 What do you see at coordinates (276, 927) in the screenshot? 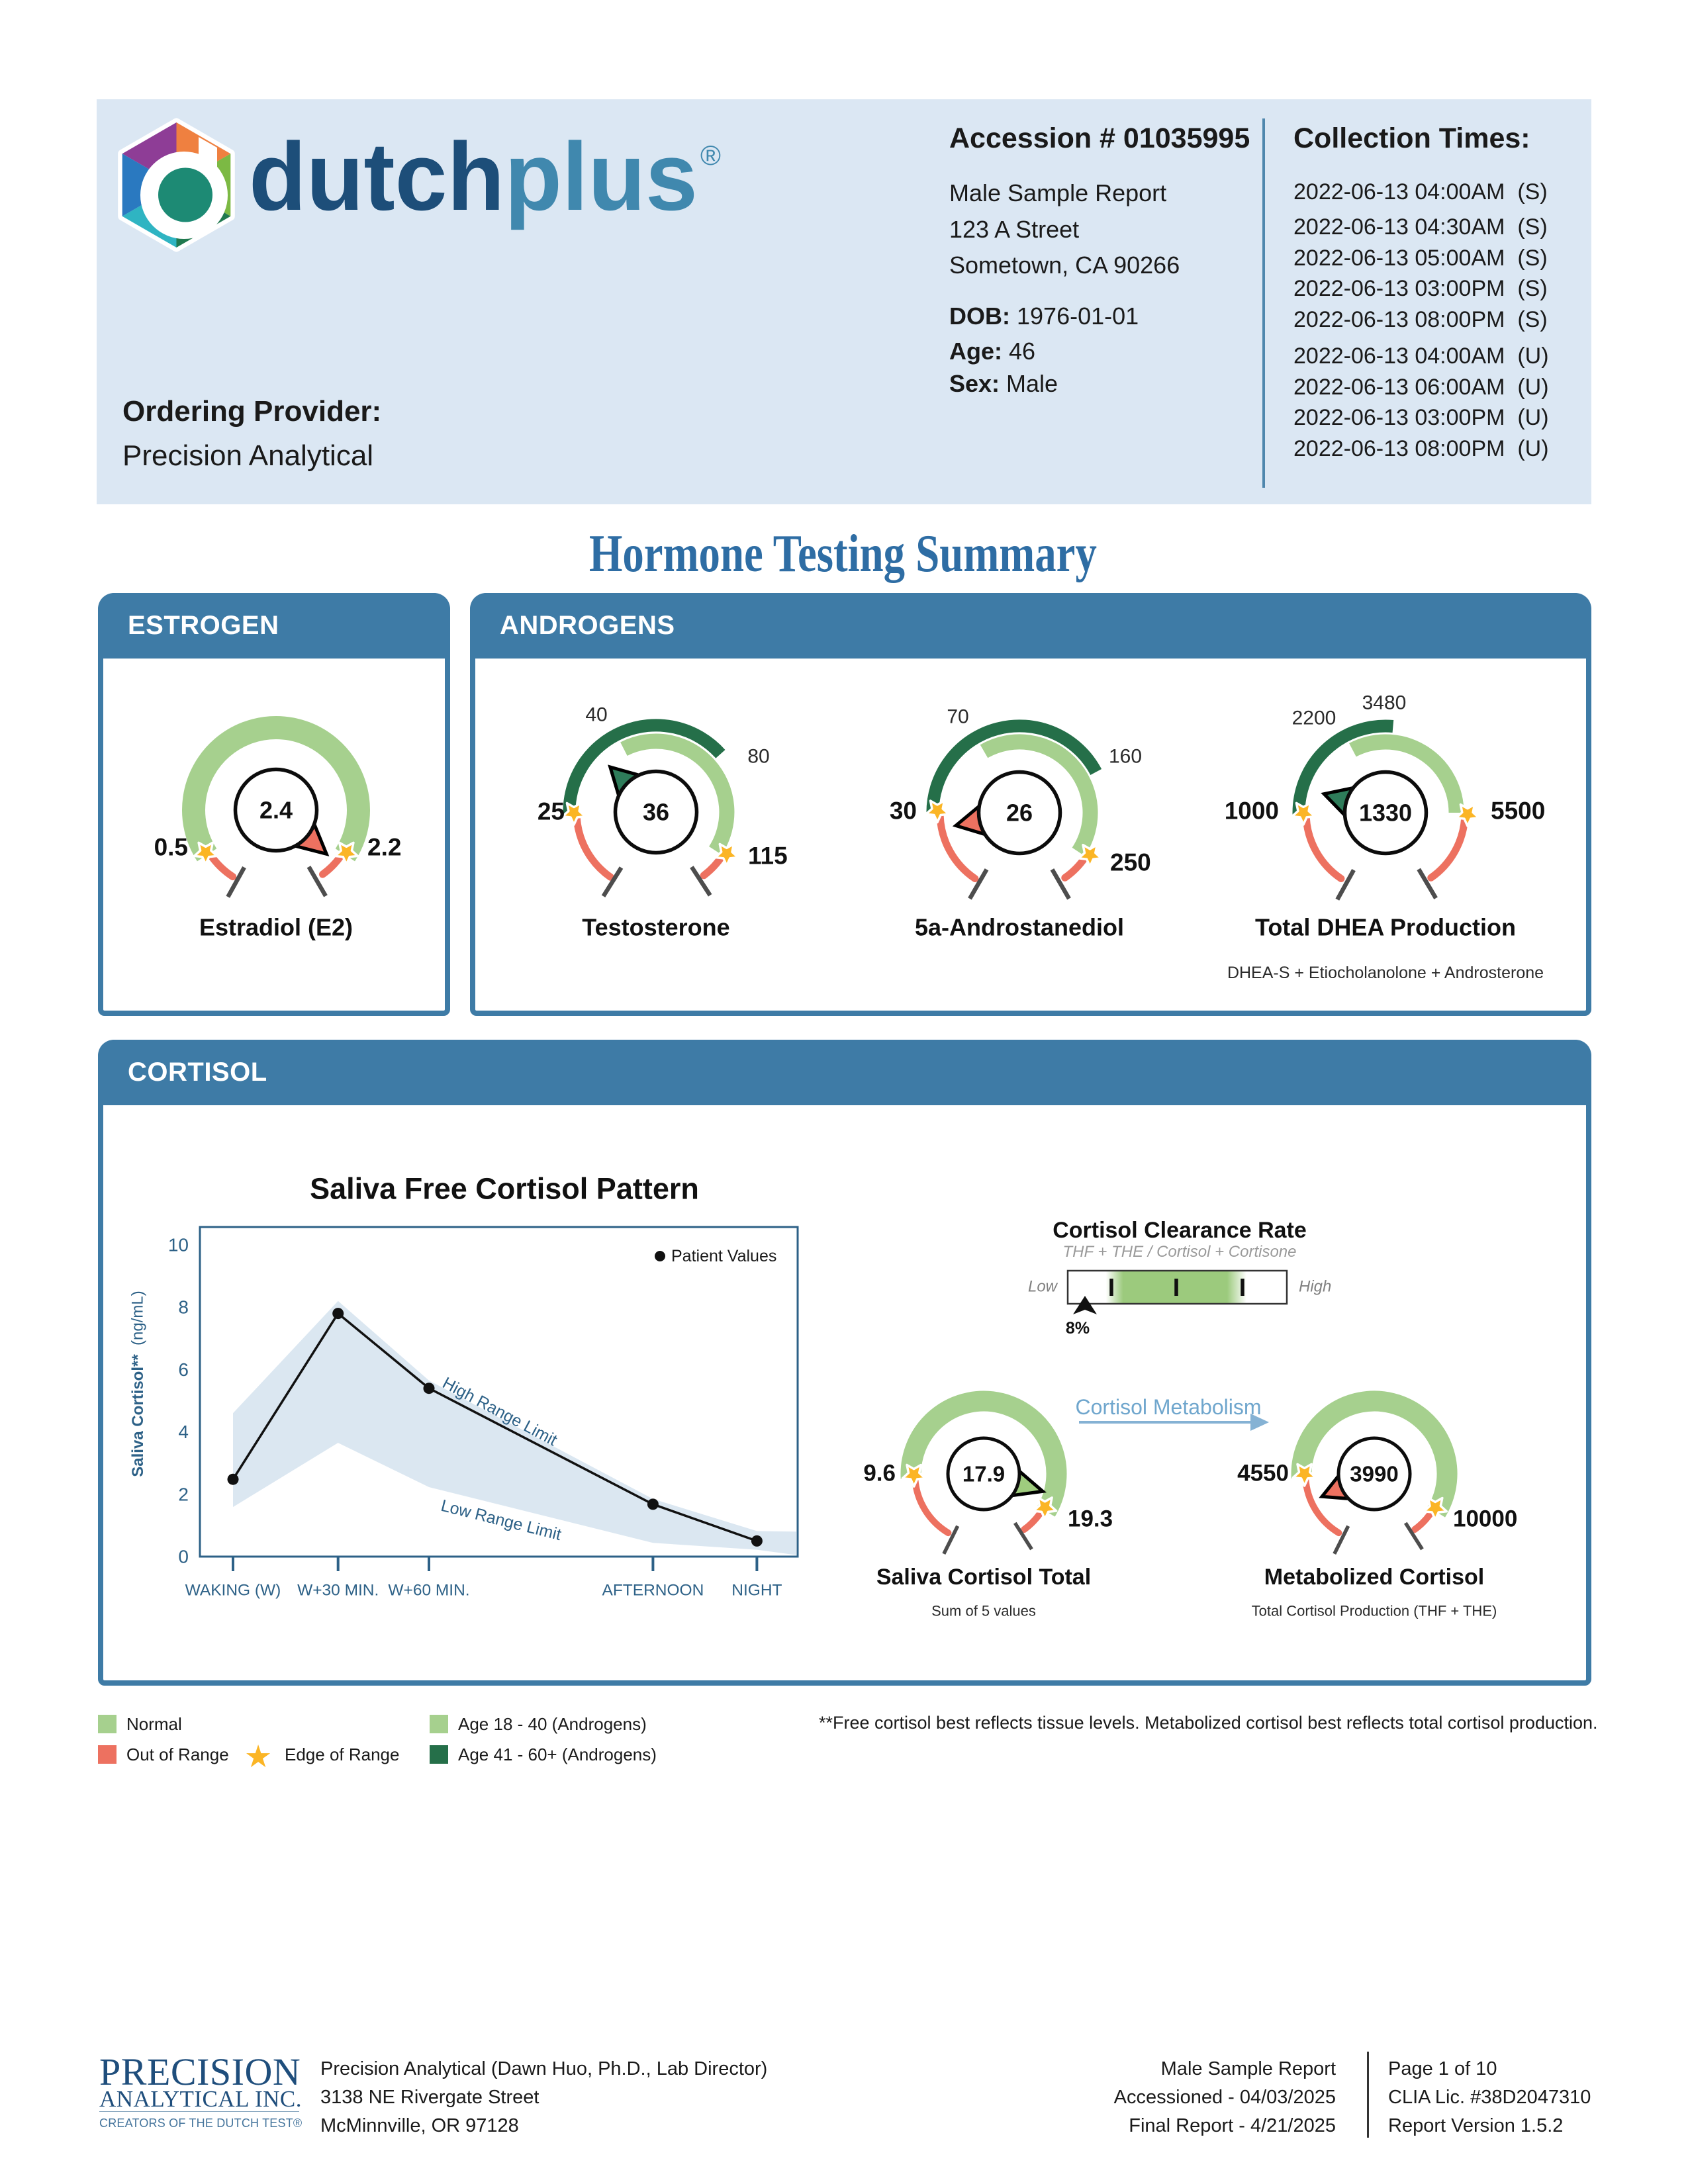
I see `svg-text: Estradiol (E2)` at bounding box center [276, 927].